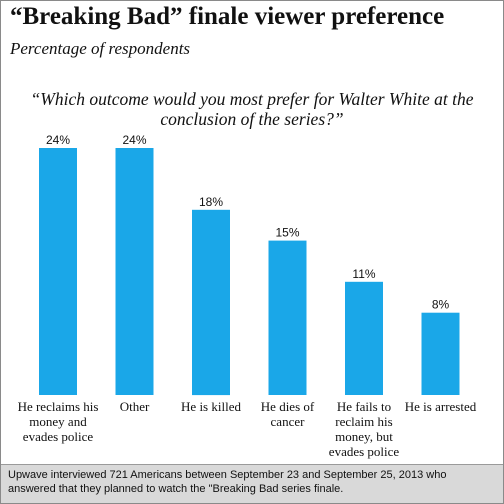  Describe the element at coordinates (288, 414) in the screenshot. I see `category-label-4: He dies of cancer` at that location.